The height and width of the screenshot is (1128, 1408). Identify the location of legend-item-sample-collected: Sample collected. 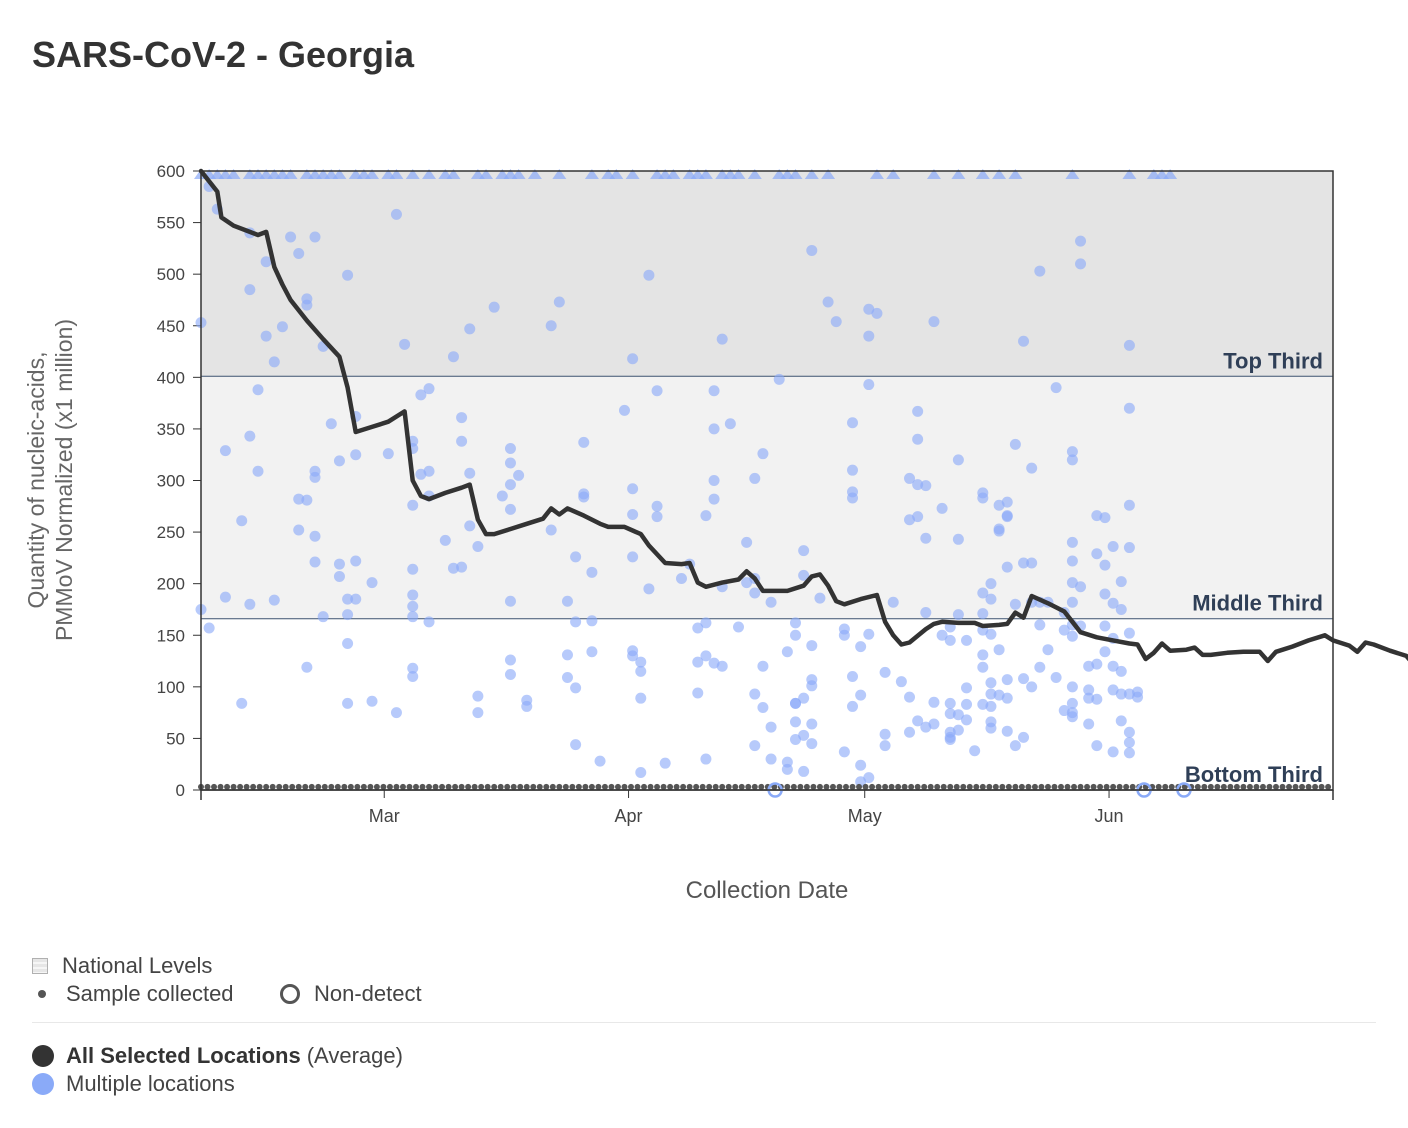
(134, 994).